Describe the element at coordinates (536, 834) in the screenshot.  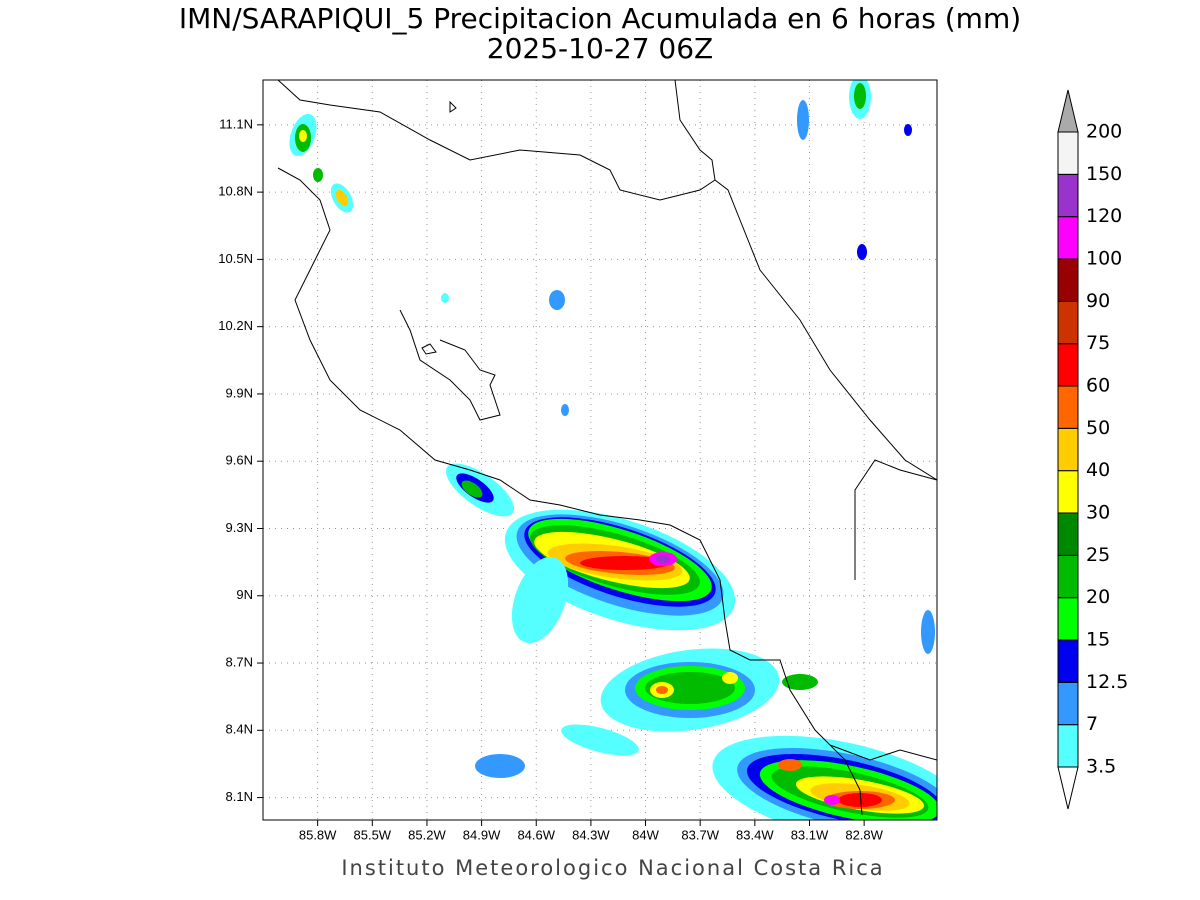
I see `x-tick-label: 84.6W` at that location.